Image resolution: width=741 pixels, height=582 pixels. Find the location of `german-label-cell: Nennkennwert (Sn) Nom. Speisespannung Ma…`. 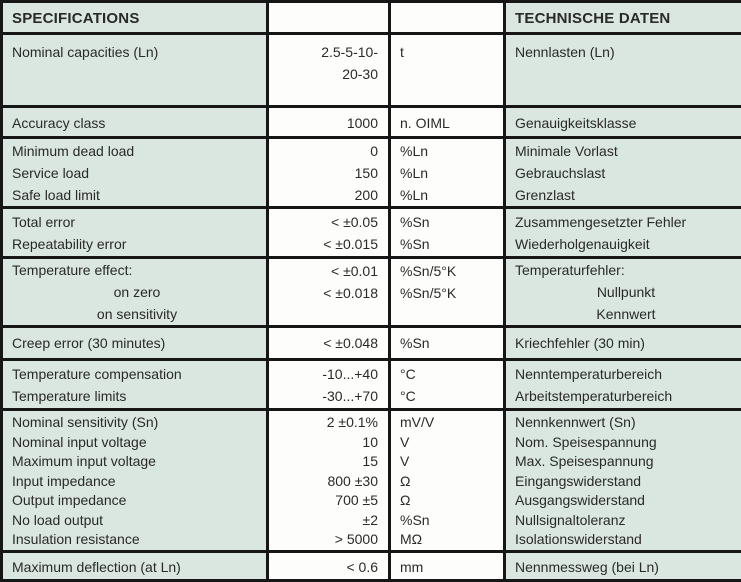

german-label-cell: Nennkennwert (Sn) Nom. Speisespannung Ma… is located at coordinates (623, 481).